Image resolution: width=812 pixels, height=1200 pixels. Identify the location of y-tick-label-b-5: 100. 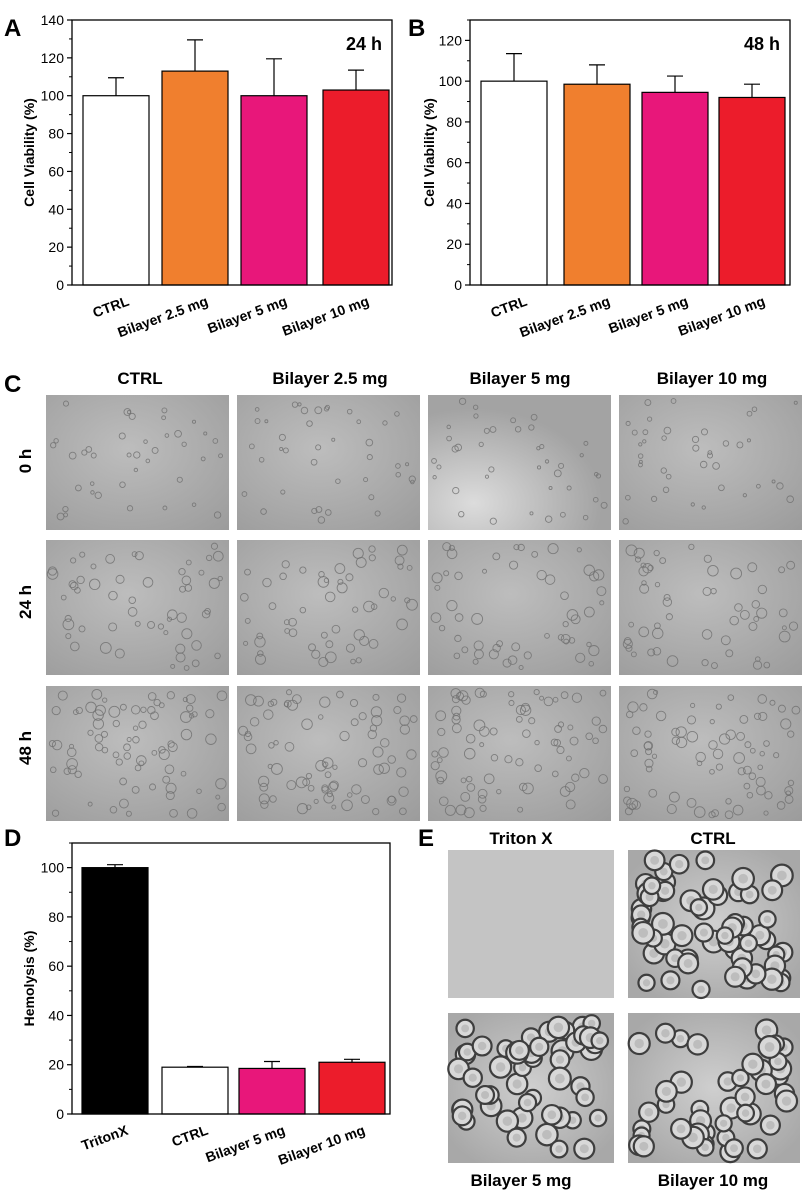
(451, 81).